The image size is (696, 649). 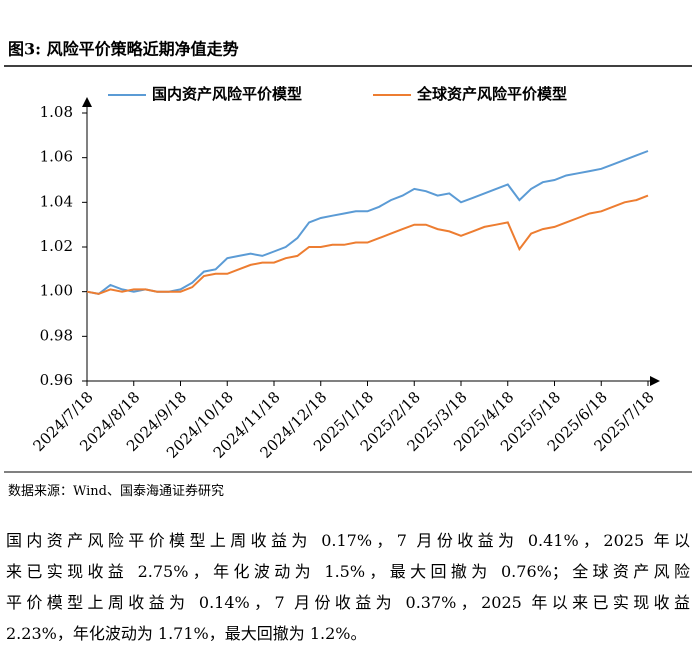 I want to click on paragraph-line: 2.23%，年化波动为 1.71%，最大回撤为 1.2%。, so click(x=186, y=633).